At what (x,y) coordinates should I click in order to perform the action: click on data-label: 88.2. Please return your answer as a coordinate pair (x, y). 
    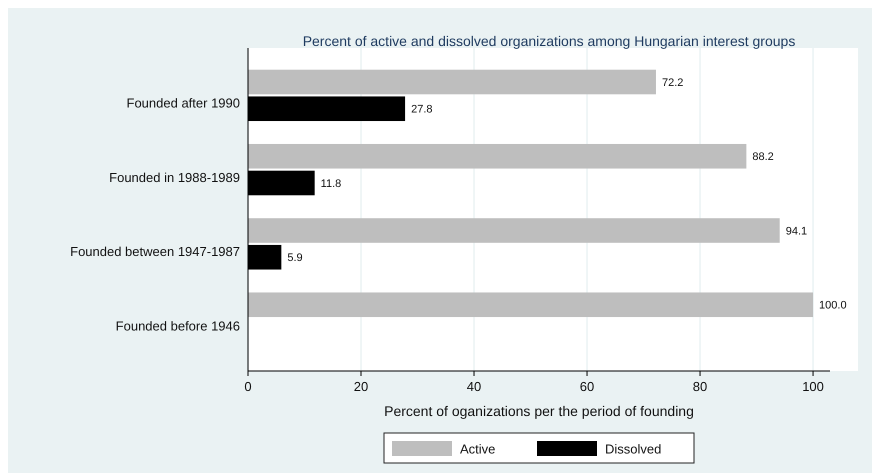
    Looking at the image, I should click on (763, 157).